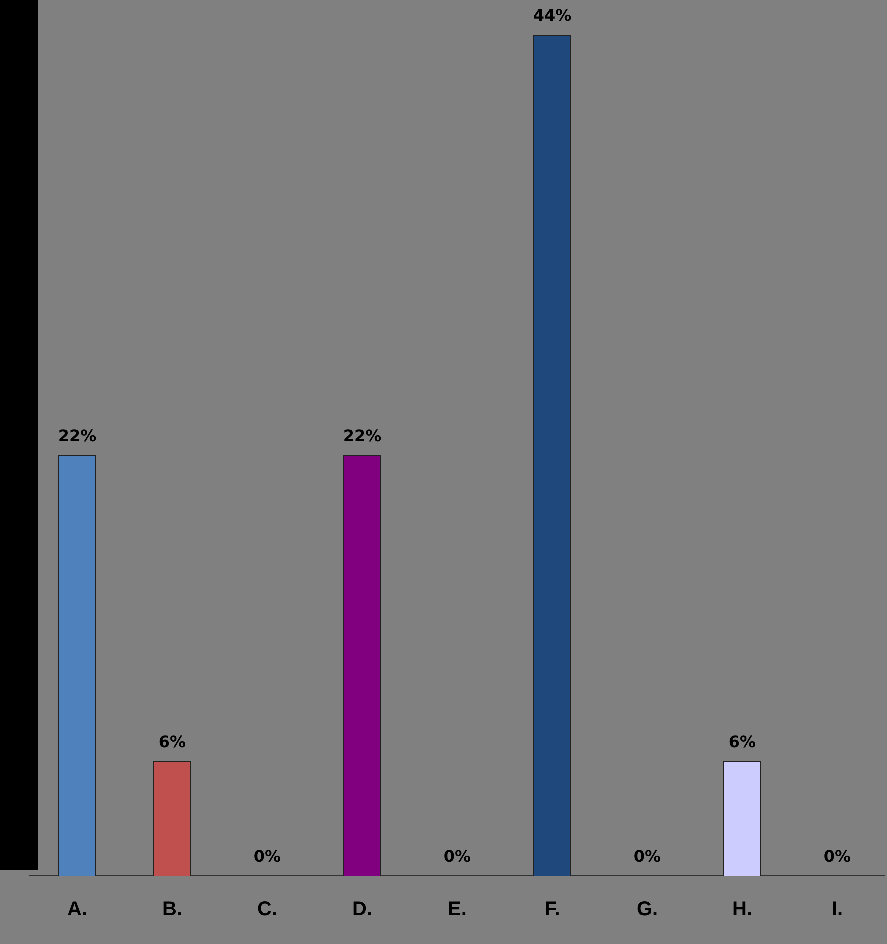 Image resolution: width=887 pixels, height=944 pixels. Describe the element at coordinates (268, 909) in the screenshot. I see `x-tick-label: C.` at that location.